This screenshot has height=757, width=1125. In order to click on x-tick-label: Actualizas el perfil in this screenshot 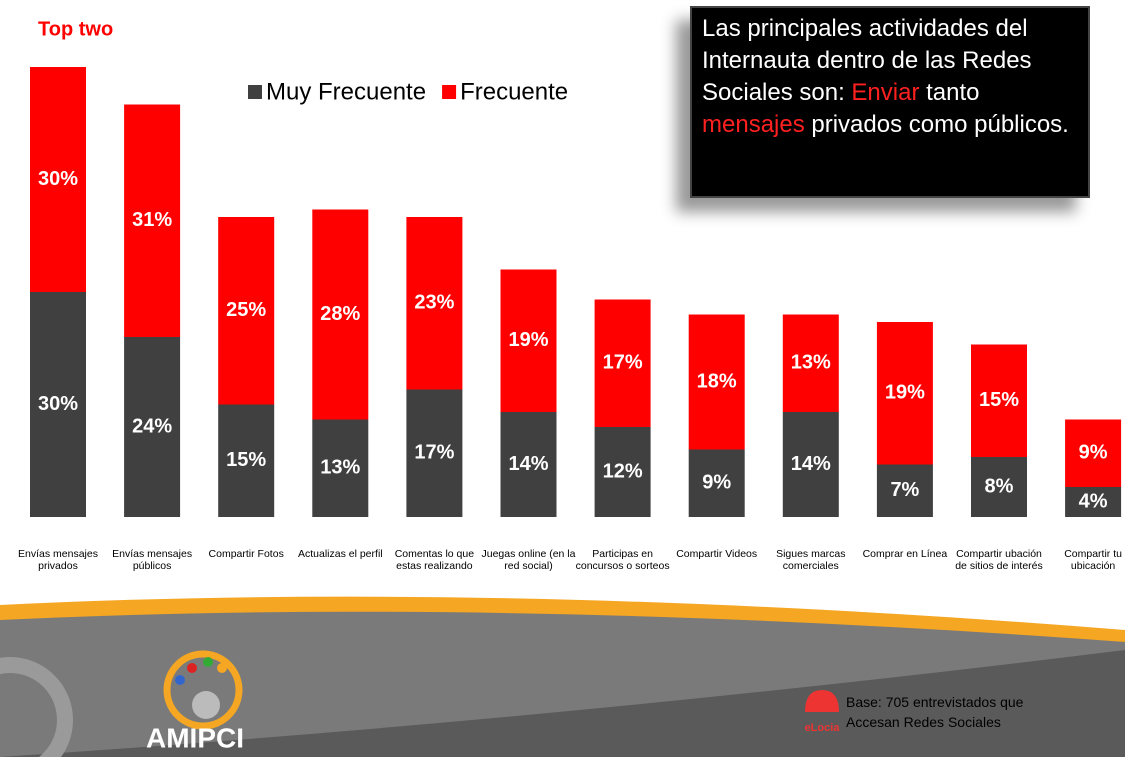, I will do `click(340, 554)`.